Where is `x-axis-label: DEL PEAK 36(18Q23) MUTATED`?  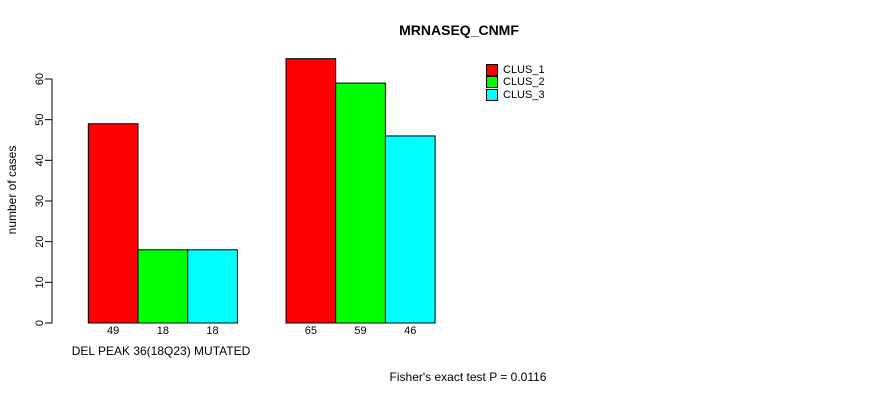 x-axis-label: DEL PEAK 36(18Q23) MUTATED is located at coordinates (161, 351).